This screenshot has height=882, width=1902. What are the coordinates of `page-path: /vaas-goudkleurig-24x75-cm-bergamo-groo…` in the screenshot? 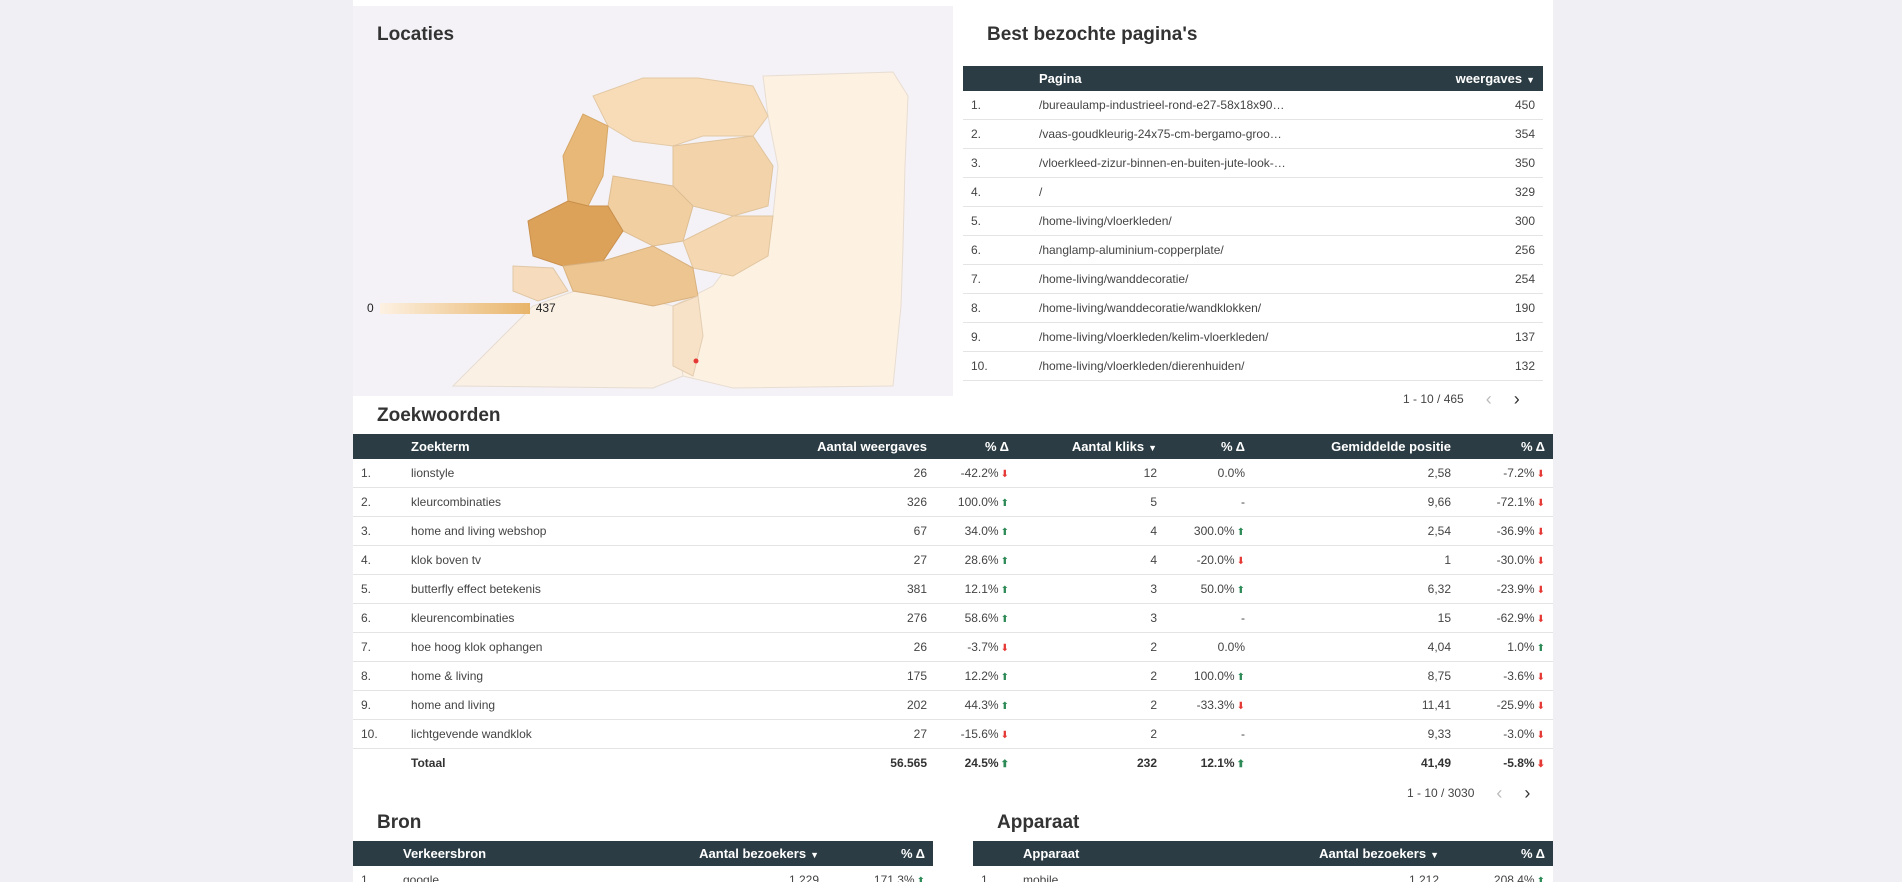 It's located at (1219, 134).